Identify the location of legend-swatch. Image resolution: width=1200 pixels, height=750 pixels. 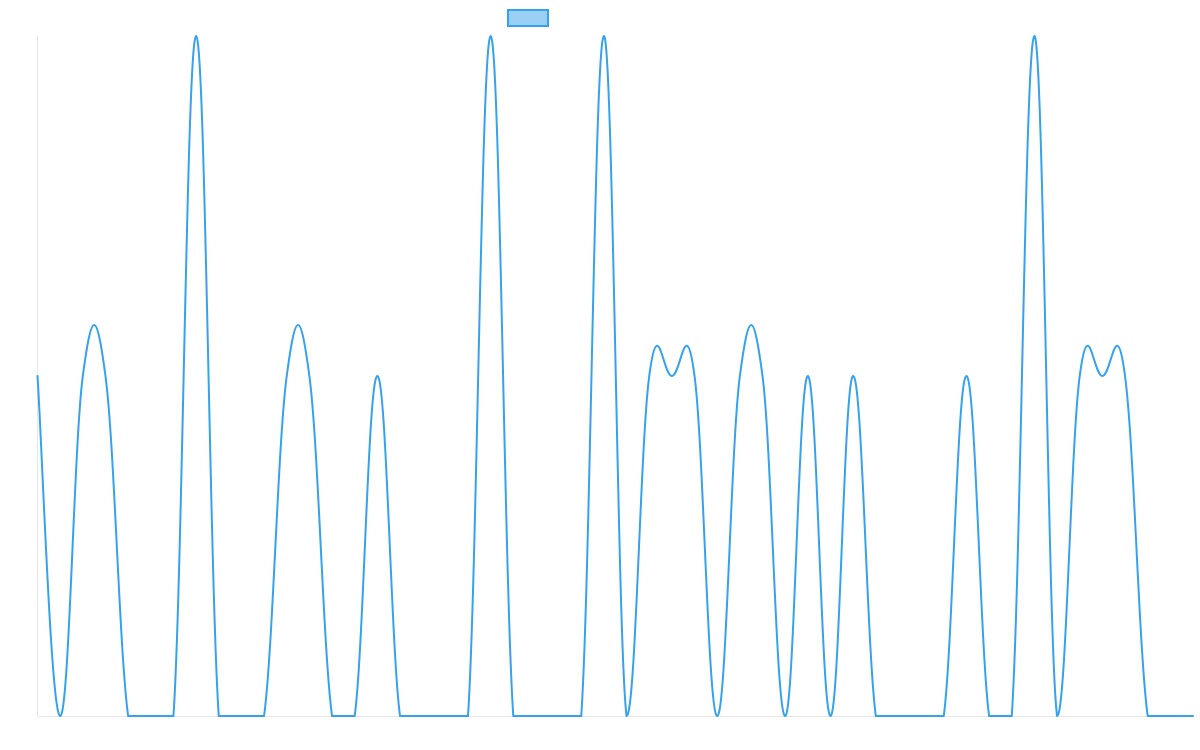
(528, 18).